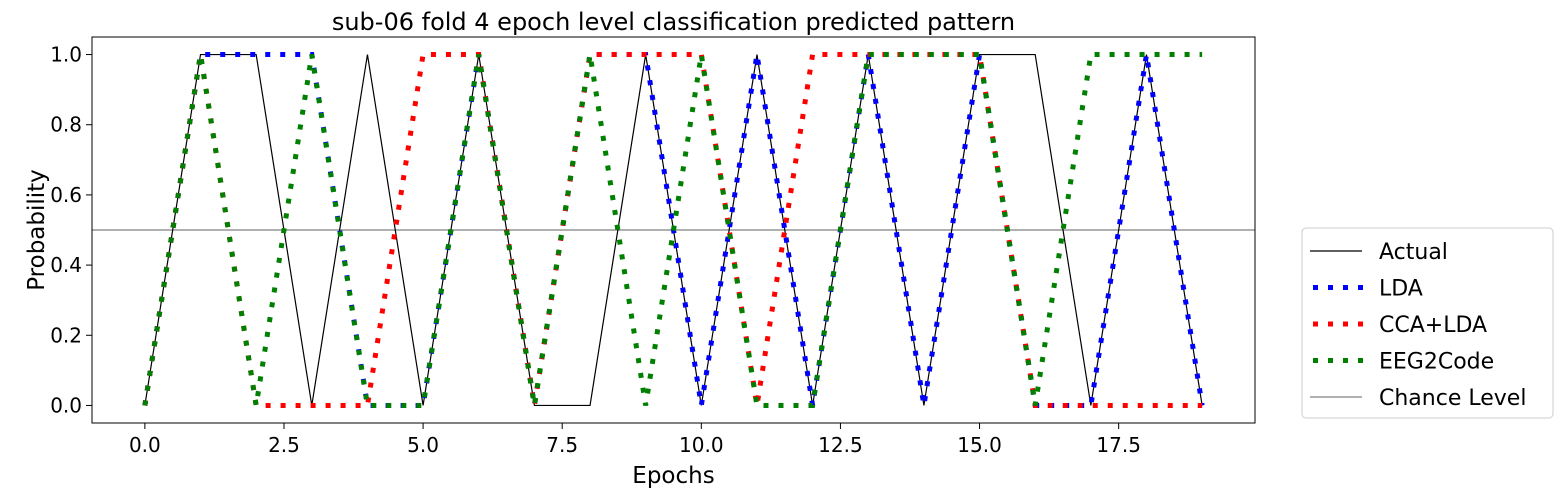 This screenshot has height=500, width=1563. I want to click on legend: Actual LDA CCA+LDA EEG2Code Chance Level, so click(1427, 323).